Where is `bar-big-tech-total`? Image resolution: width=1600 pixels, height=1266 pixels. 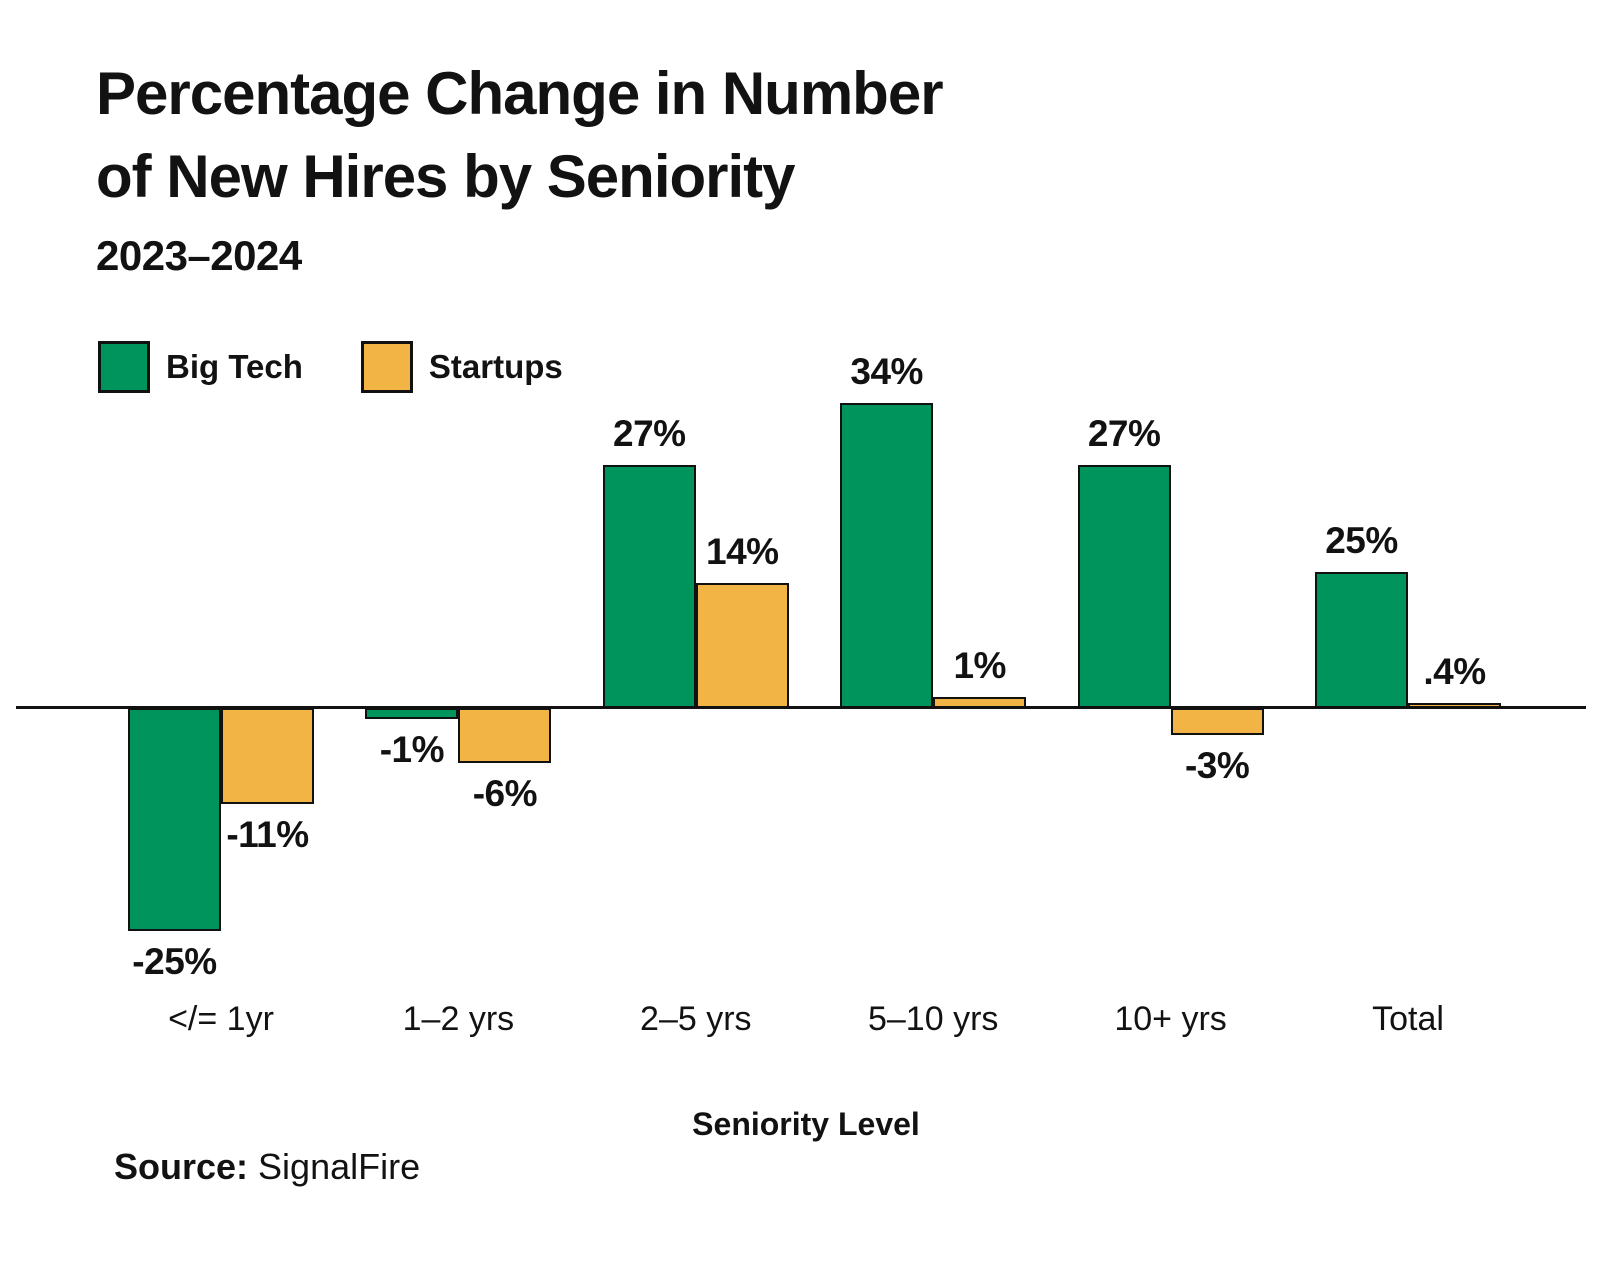
bar-big-tech-total is located at coordinates (1361, 640).